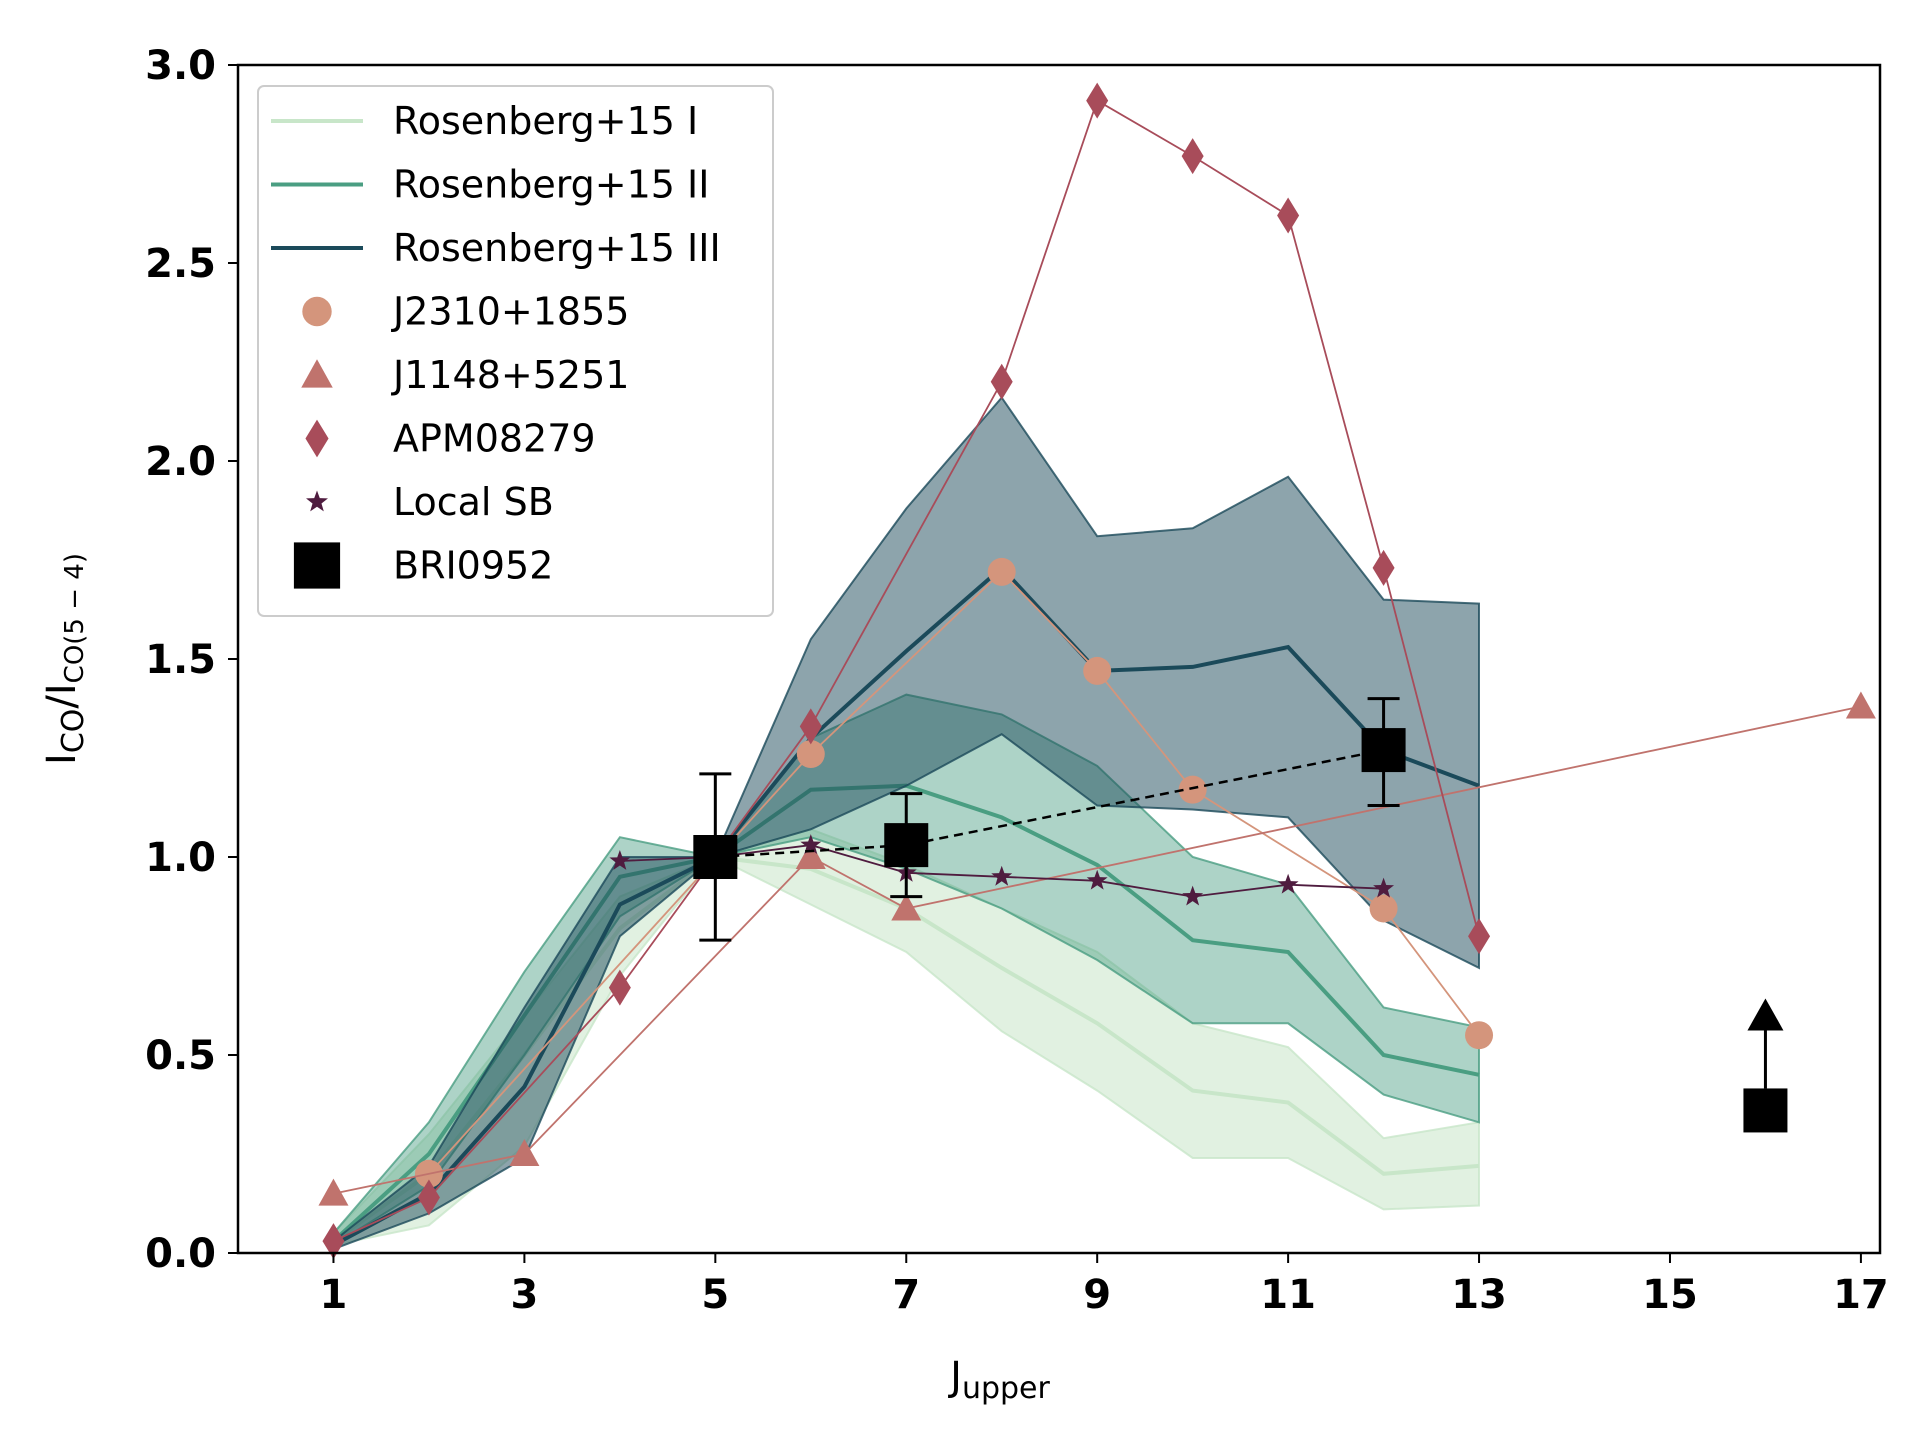 This screenshot has width=1920, height=1440. I want to click on legend-entry: Rosenberg+15 I, so click(484, 121).